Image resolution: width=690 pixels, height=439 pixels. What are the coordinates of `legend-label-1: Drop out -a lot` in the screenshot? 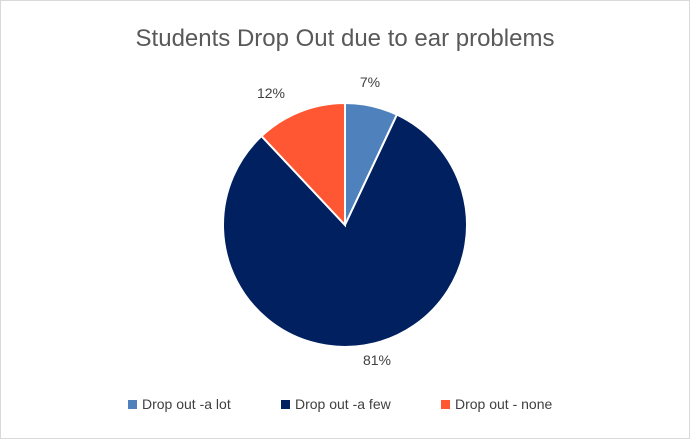 It's located at (186, 404).